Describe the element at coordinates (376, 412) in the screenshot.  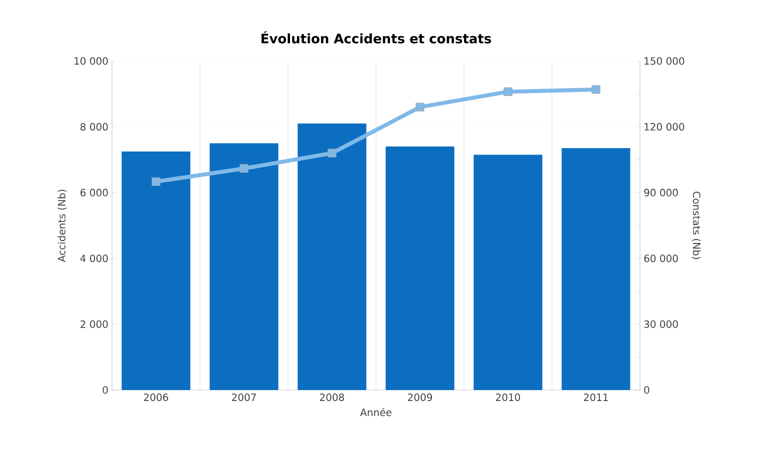
I see `x-axis-title: Année` at that location.